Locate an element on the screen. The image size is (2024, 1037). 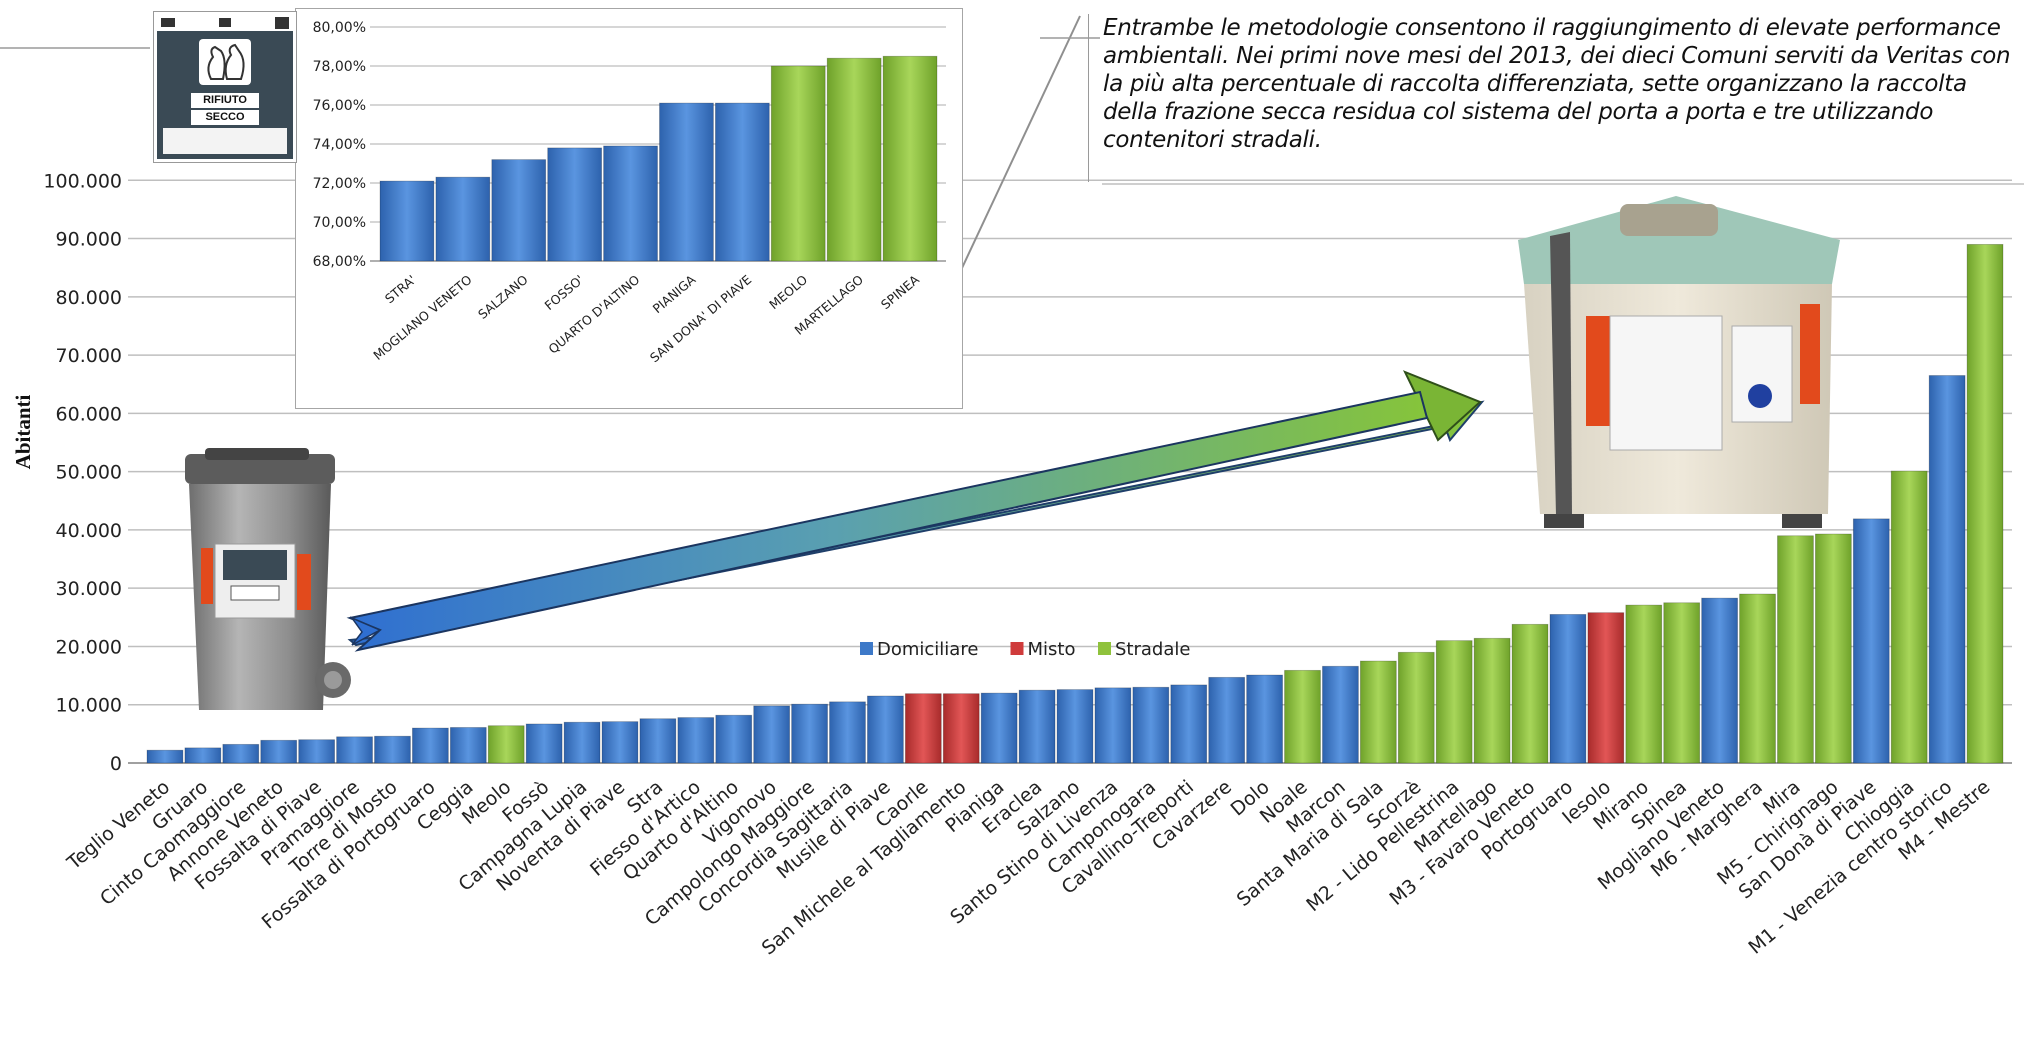
callout-rule is located at coordinates (1088, 98).